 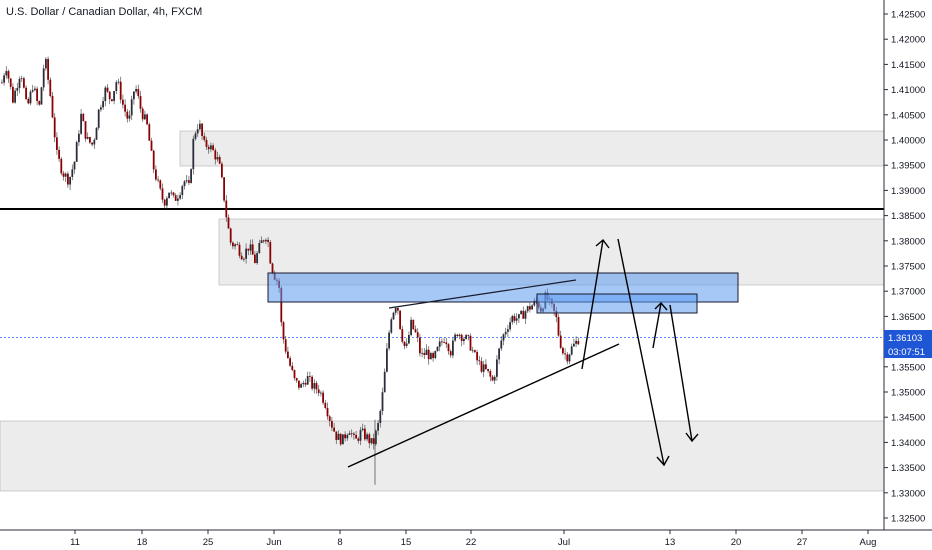 I want to click on countdown-text: 03:07:51, so click(x=906, y=352).